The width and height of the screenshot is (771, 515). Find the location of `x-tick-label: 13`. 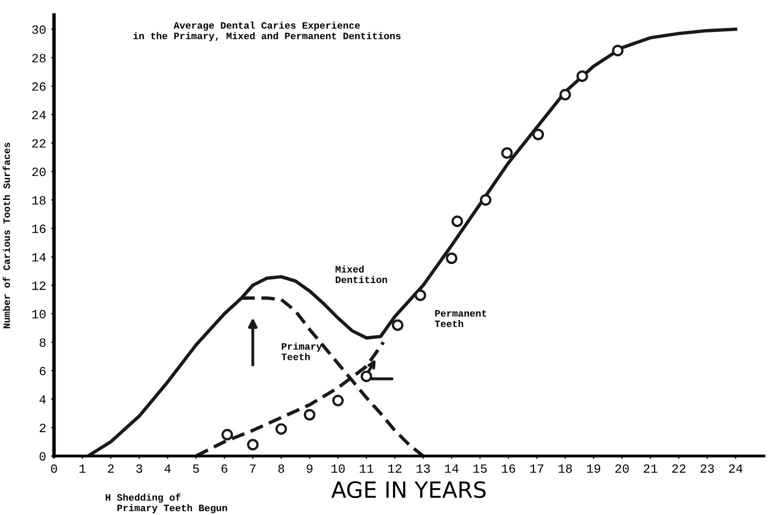

x-tick-label: 13 is located at coordinates (423, 468).